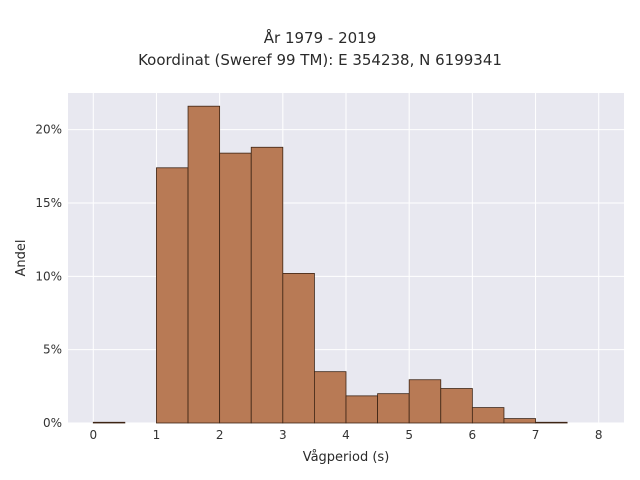 Image resolution: width=640 pixels, height=480 pixels. I want to click on x-axis-label: Vågperiod (s), so click(346, 457).